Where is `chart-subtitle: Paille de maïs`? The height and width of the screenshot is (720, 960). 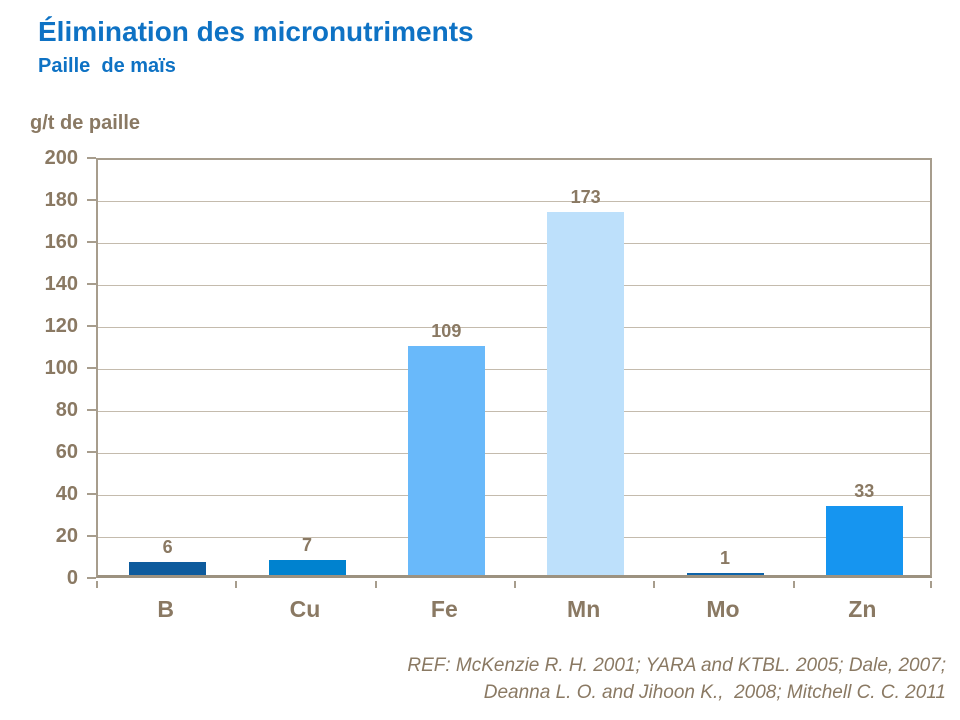
chart-subtitle: Paille de maïs is located at coordinates (107, 66).